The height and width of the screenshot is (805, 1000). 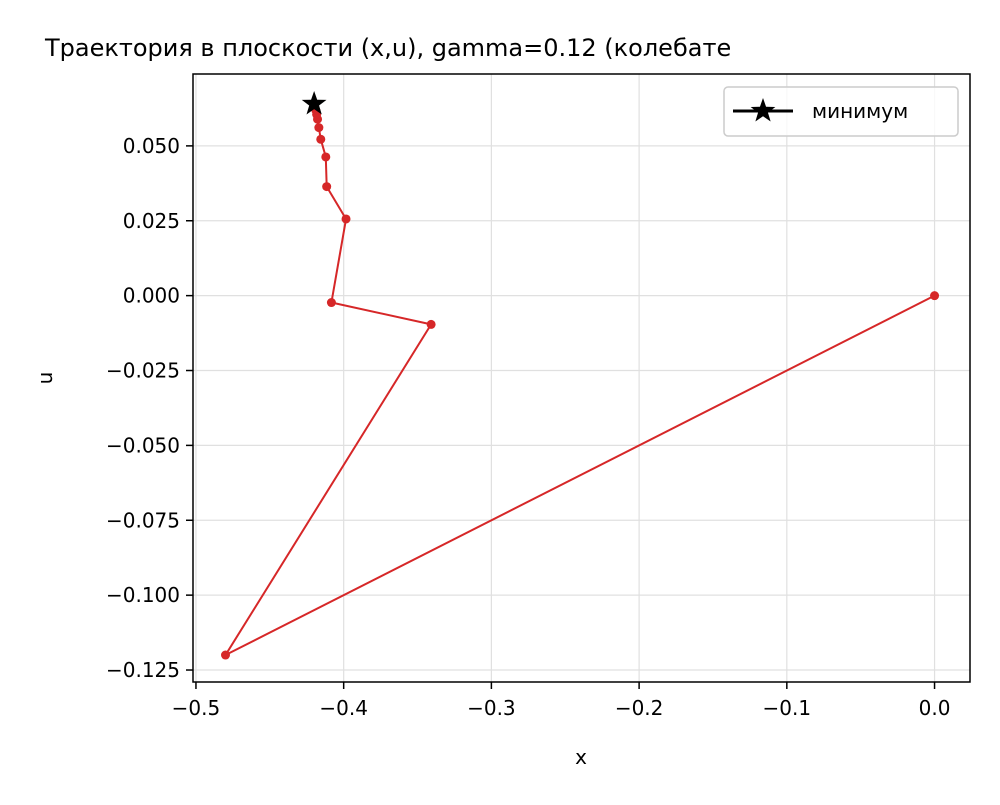 What do you see at coordinates (143, 371) in the screenshot?
I see `y-tick-label: −0.025` at bounding box center [143, 371].